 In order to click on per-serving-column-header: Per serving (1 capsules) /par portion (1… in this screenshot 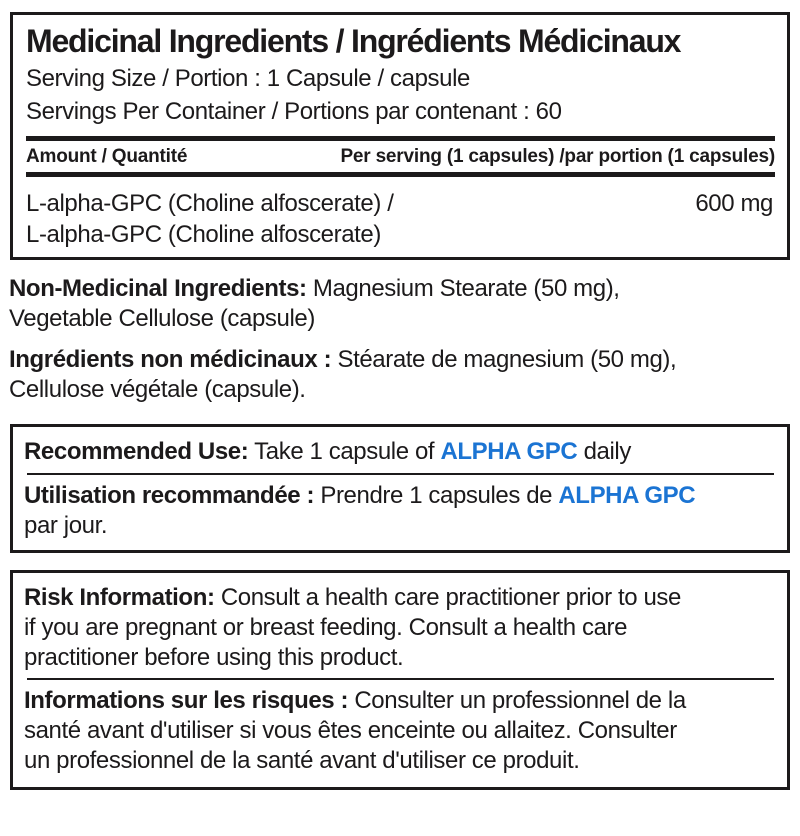, I will do `click(557, 156)`.